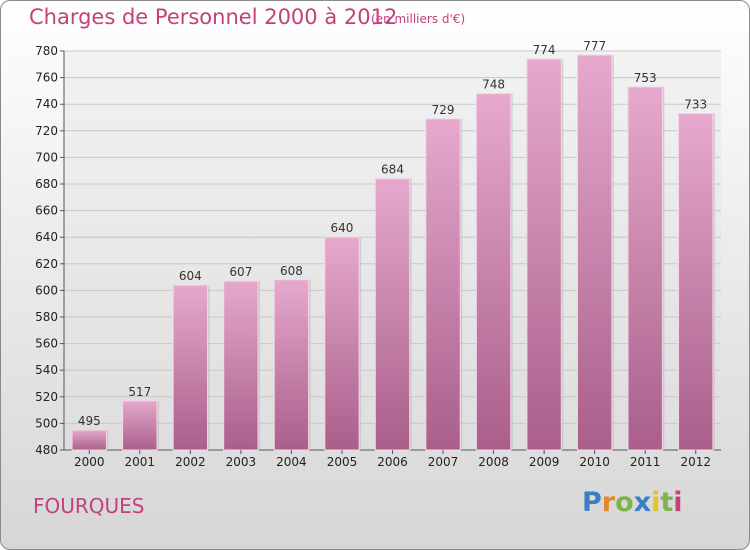  I want to click on y-tick-label: 520, so click(46, 397).